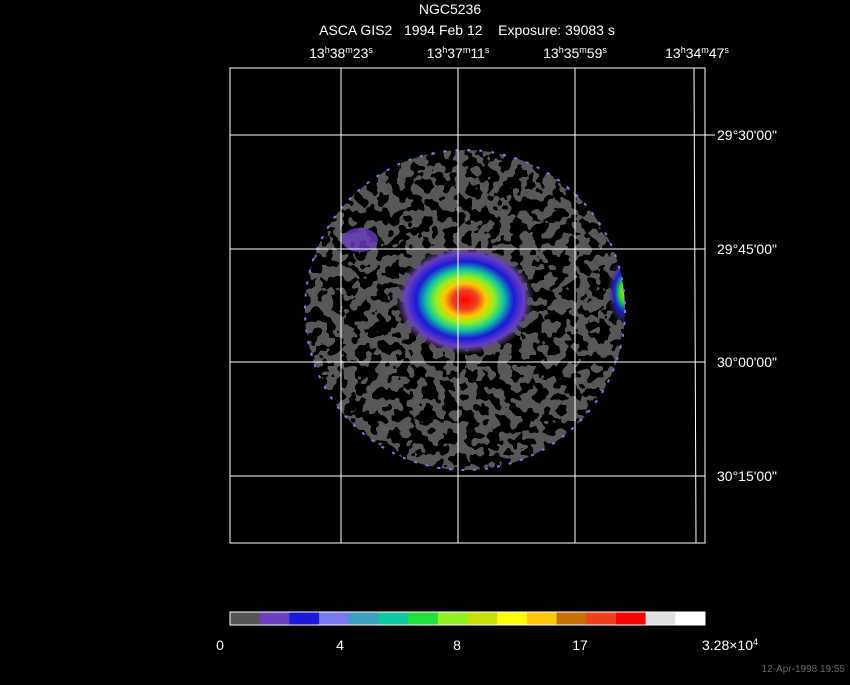  I want to click on ra-label: 13h35m59s, so click(575, 53).